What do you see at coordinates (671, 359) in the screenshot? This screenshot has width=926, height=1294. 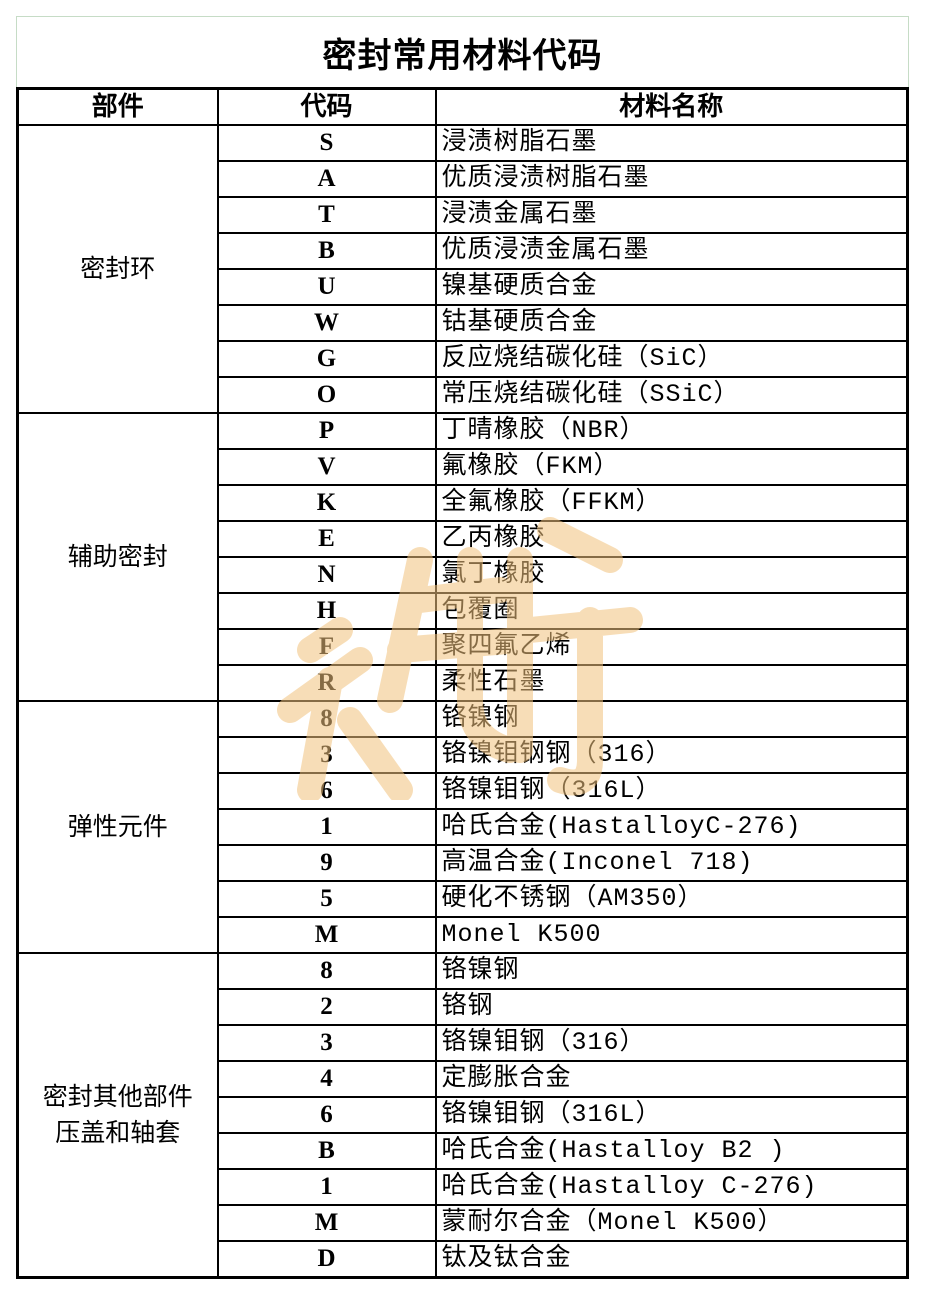 I see `material-name-cell: 反应烧结碳化硅（SiC）` at bounding box center [671, 359].